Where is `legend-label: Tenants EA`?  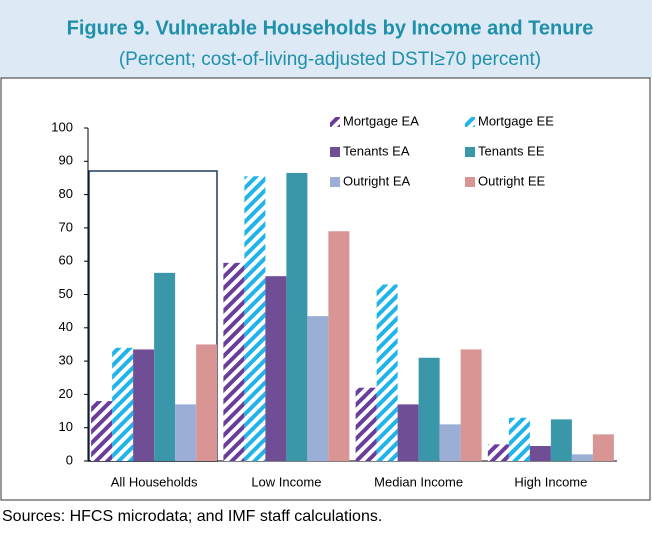
legend-label: Tenants EA is located at coordinates (376, 150).